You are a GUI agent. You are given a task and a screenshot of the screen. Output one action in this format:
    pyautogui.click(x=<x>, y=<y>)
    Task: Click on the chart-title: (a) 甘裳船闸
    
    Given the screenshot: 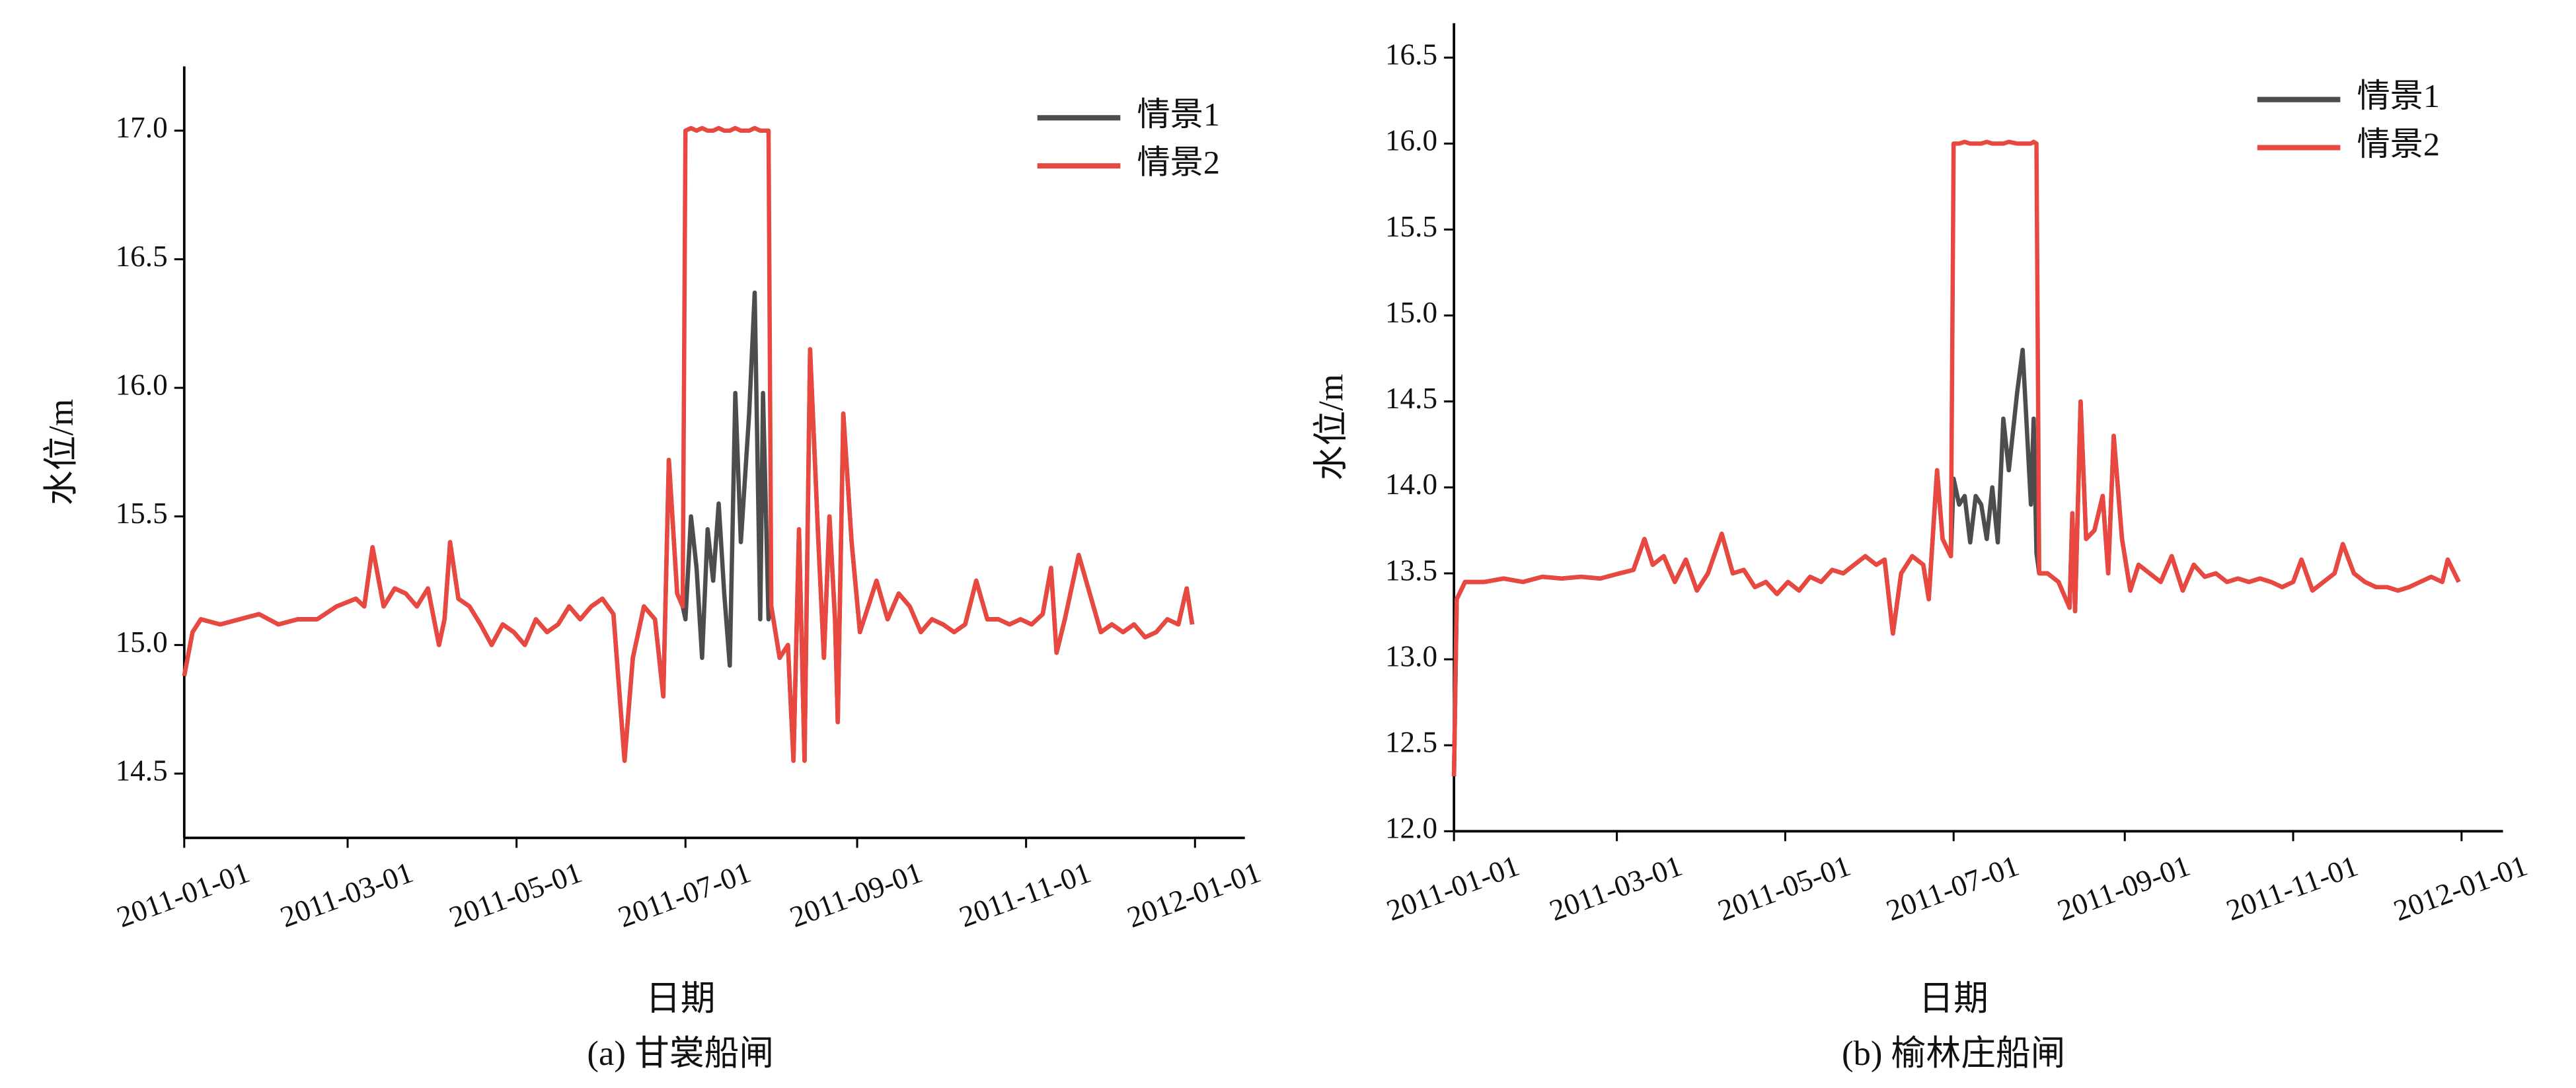 What is the action you would take?
    pyautogui.click(x=681, y=1053)
    